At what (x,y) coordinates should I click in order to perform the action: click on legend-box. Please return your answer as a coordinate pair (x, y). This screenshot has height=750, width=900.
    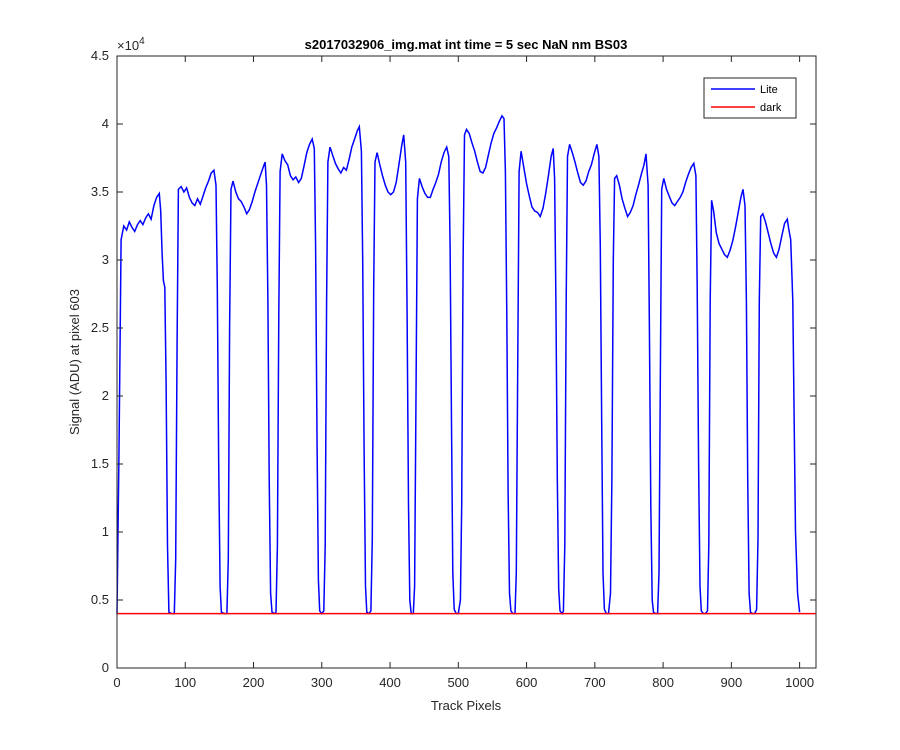
    Looking at the image, I should click on (750, 98).